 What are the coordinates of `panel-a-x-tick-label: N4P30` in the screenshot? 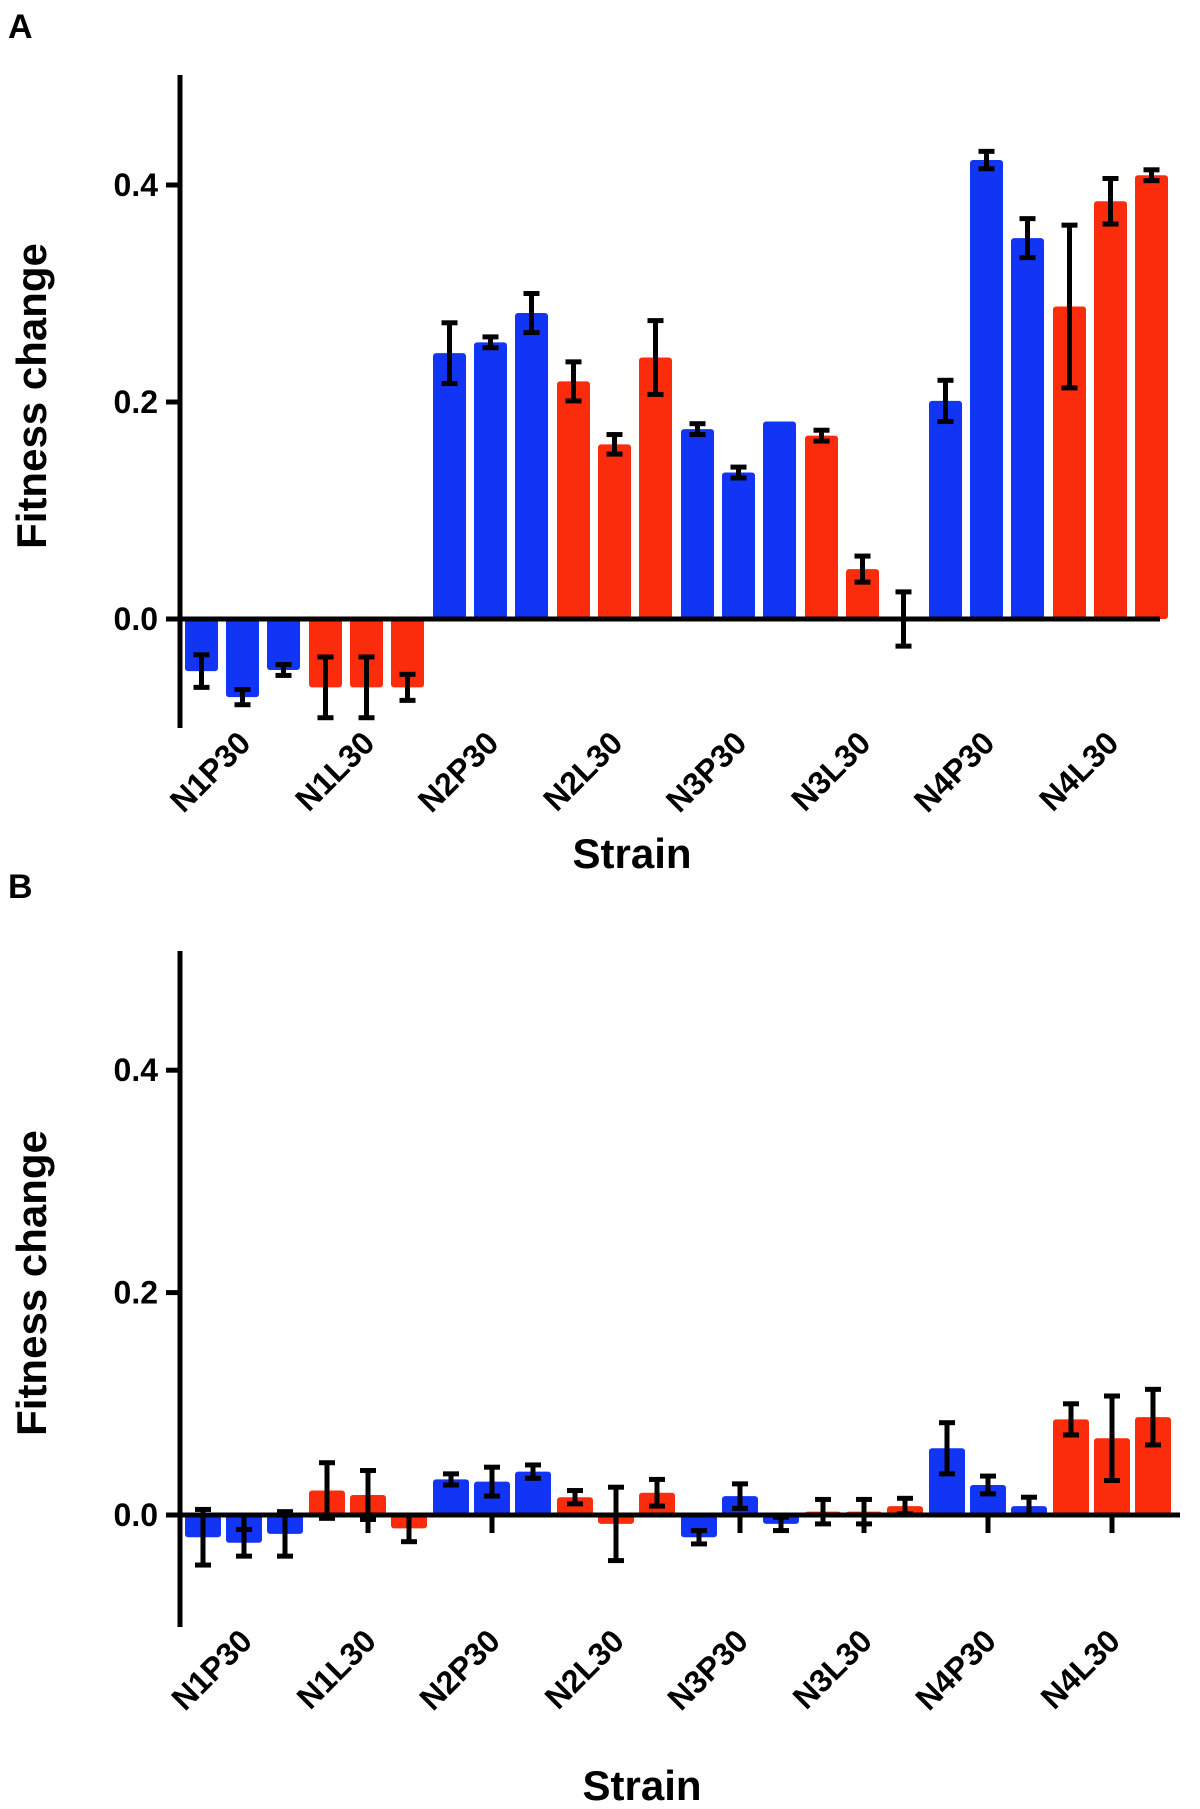 It's located at (954, 771).